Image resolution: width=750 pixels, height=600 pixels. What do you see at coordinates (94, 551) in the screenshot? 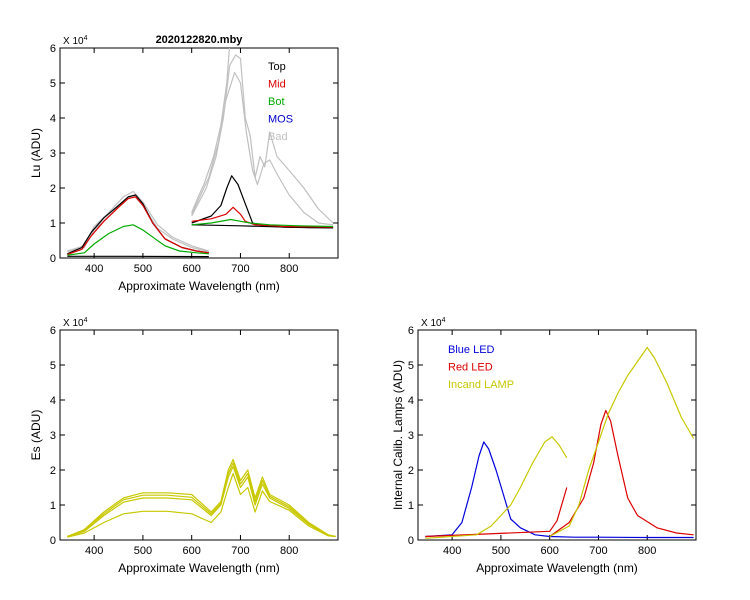
I see `es-x-tick-label: 400` at bounding box center [94, 551].